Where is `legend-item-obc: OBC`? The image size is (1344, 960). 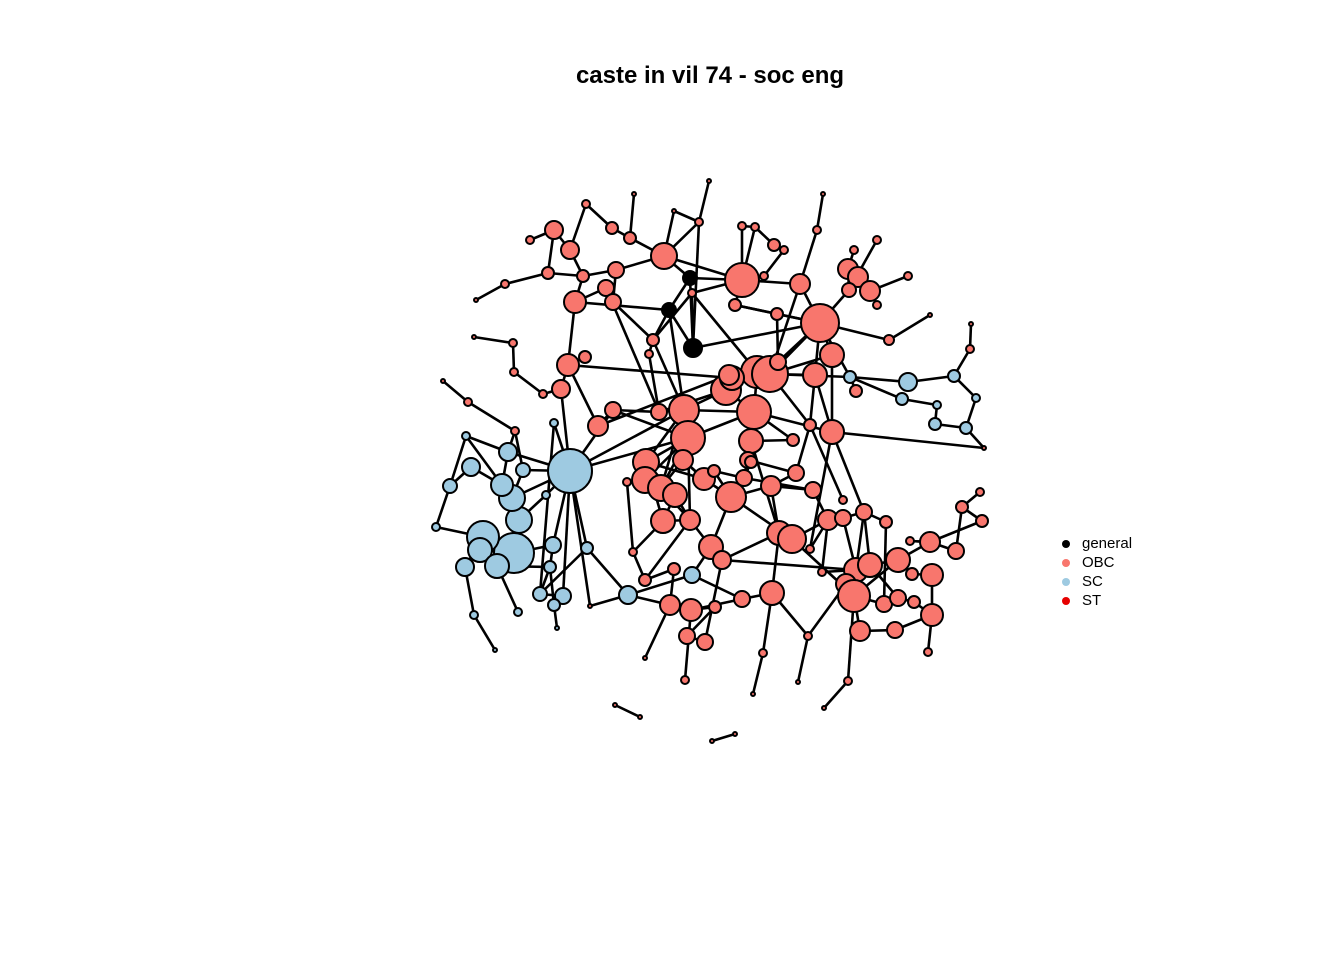 legend-item-obc: OBC is located at coordinates (1097, 562).